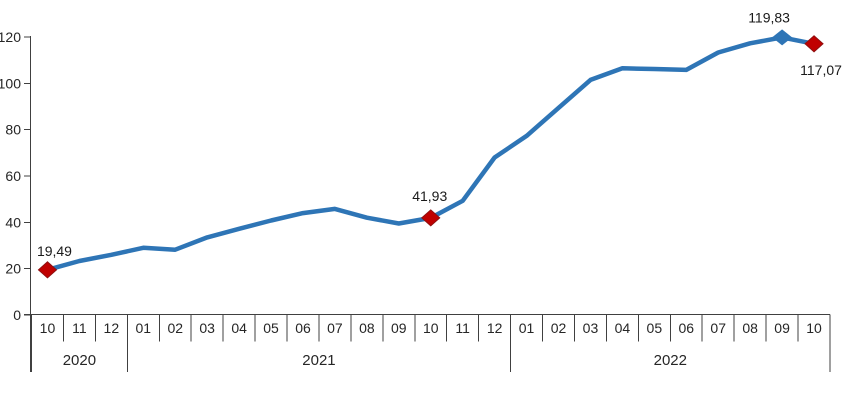 The height and width of the screenshot is (400, 850). I want to click on y-axis-tick-label: 0, so click(17, 315).